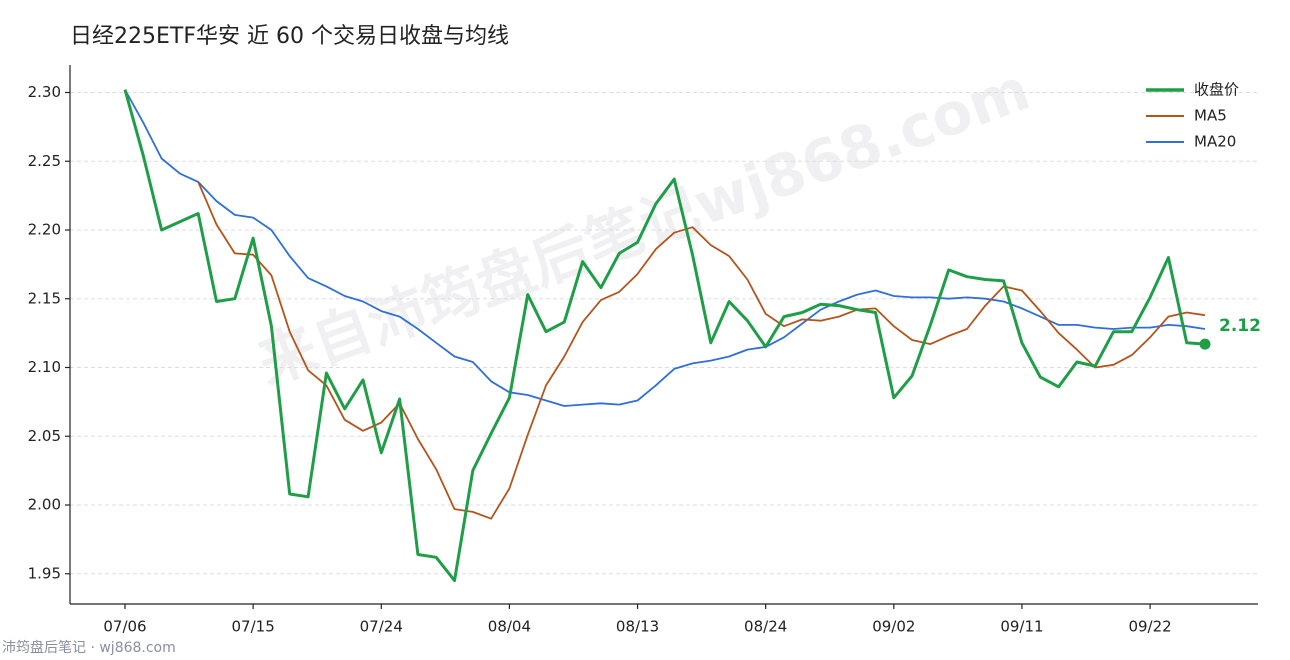  What do you see at coordinates (44, 298) in the screenshot?
I see `y-tick-label: 2.15` at bounding box center [44, 298].